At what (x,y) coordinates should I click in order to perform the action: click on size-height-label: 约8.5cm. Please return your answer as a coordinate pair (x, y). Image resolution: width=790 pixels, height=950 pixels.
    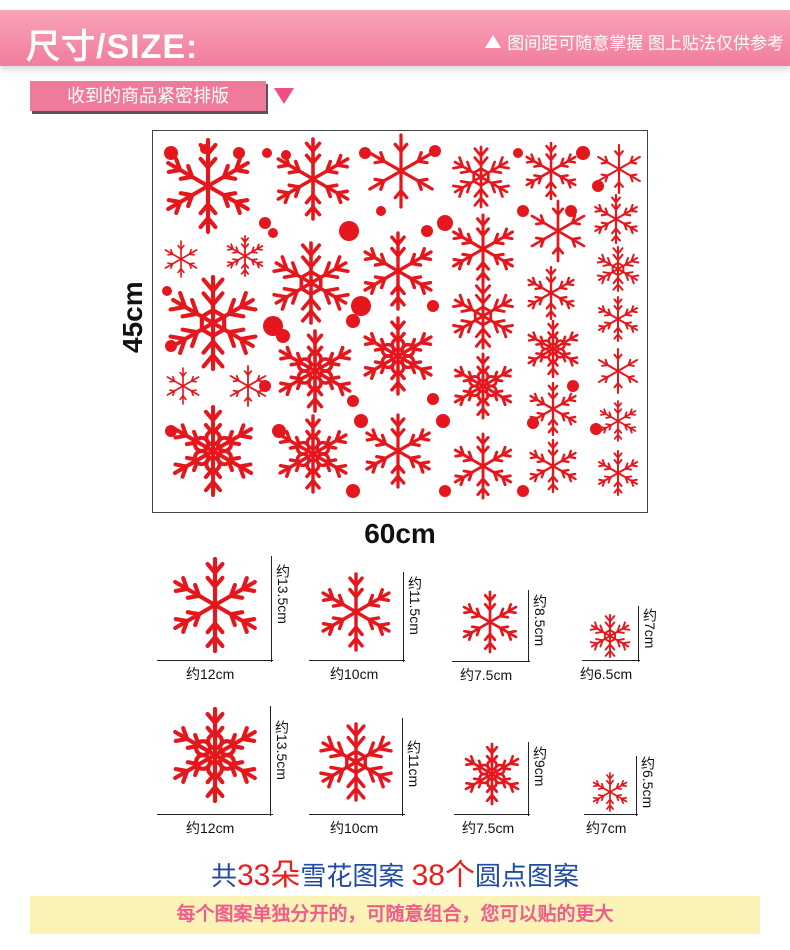
    Looking at the image, I should click on (540, 620).